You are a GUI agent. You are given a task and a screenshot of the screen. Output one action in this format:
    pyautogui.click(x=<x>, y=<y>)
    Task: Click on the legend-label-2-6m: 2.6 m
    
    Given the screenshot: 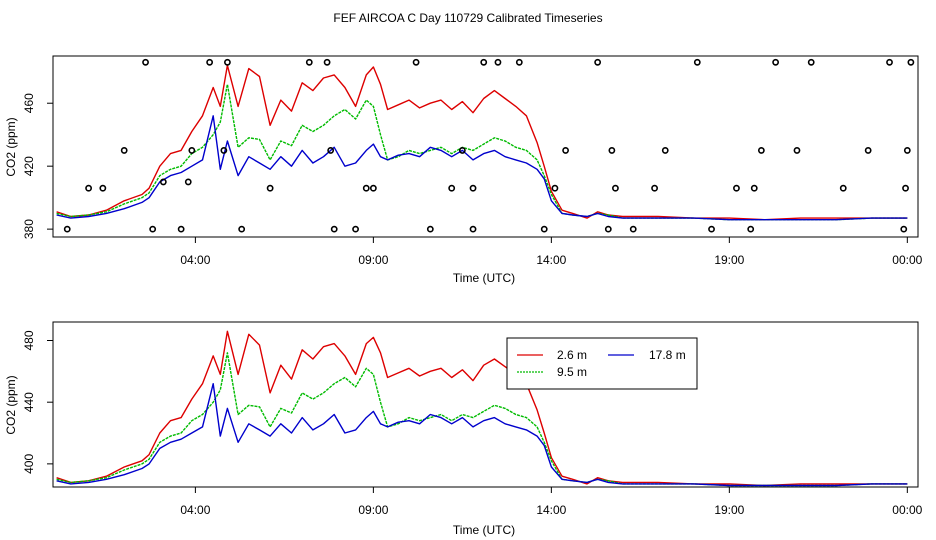 What is the action you would take?
    pyautogui.click(x=572, y=355)
    